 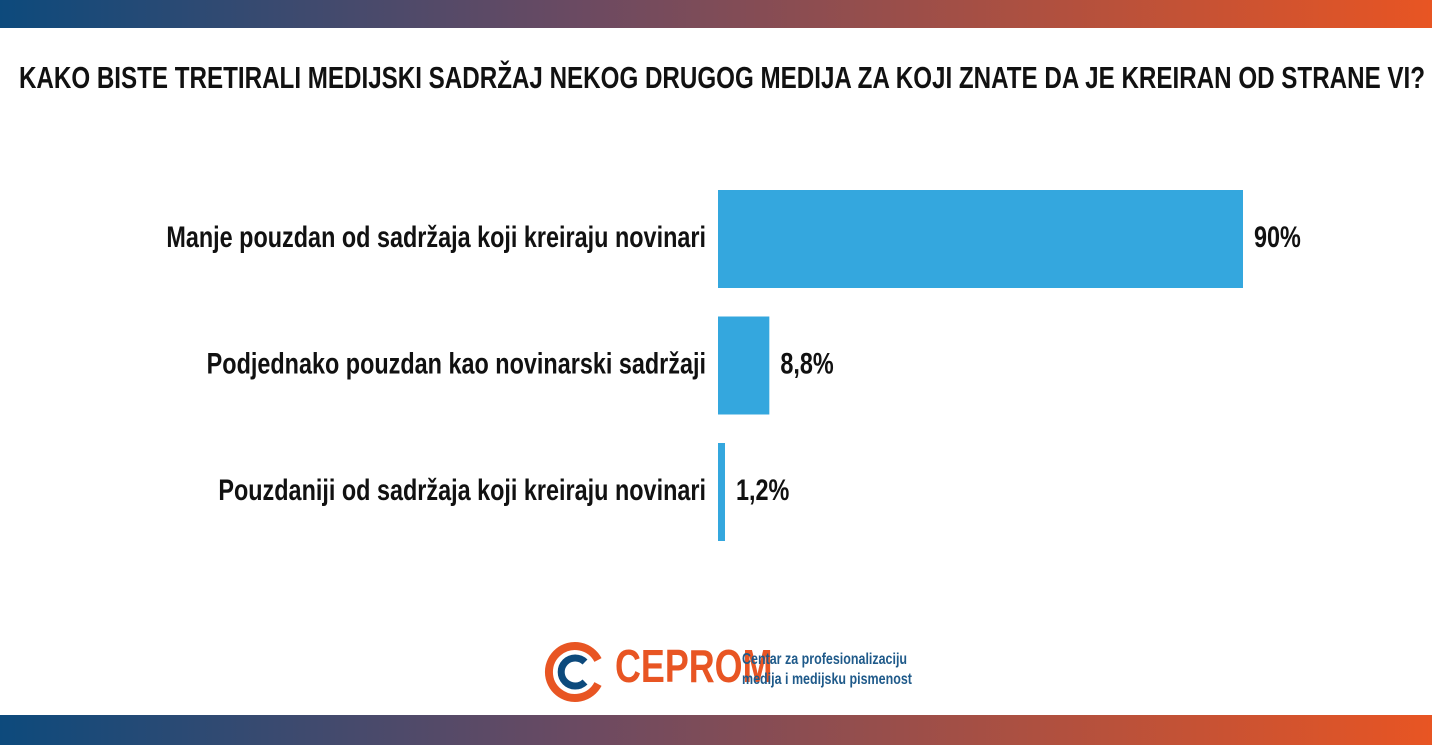 What do you see at coordinates (693, 666) in the screenshot?
I see `logo-name: CEPROM` at bounding box center [693, 666].